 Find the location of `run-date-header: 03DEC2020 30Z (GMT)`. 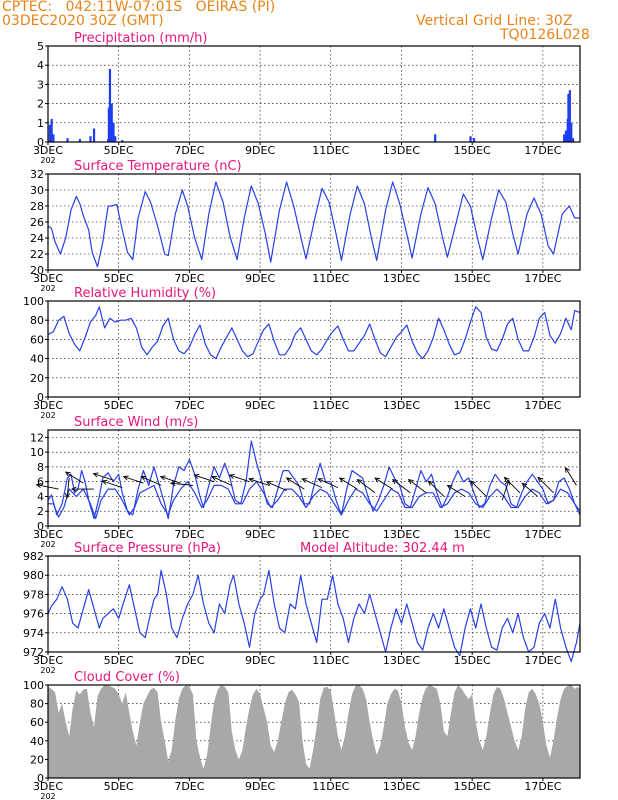

run-date-header: 03DEC2020 30Z (GMT) is located at coordinates (83, 21).